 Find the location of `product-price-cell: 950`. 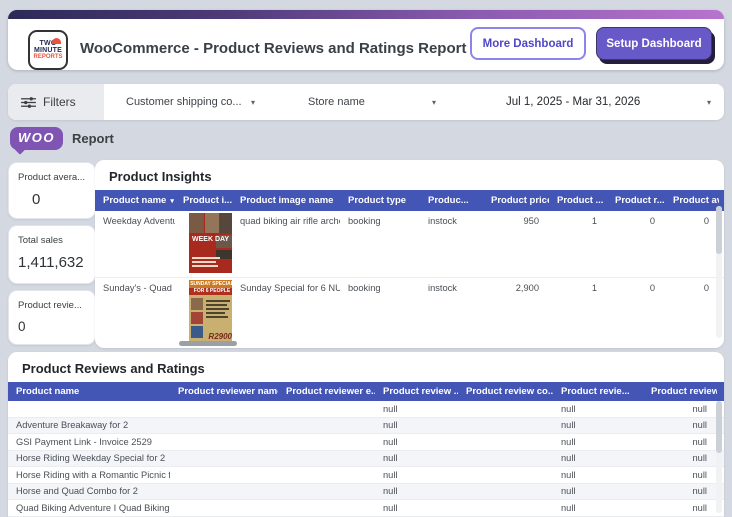

product-price-cell: 950 is located at coordinates (531, 221).